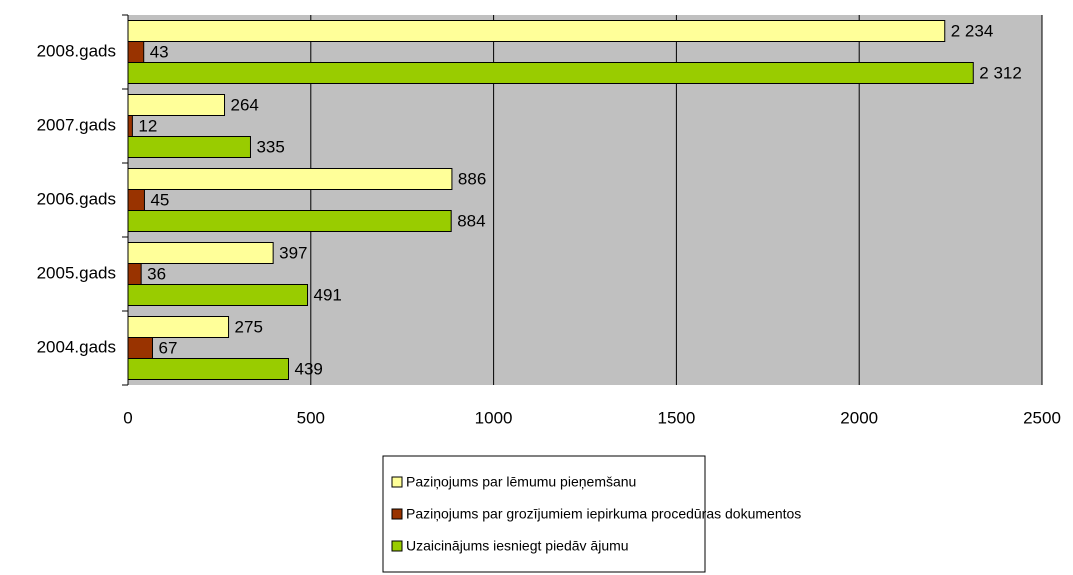 The image size is (1073, 575). Describe the element at coordinates (245, 104) in the screenshot. I see `value-label: 264` at that location.